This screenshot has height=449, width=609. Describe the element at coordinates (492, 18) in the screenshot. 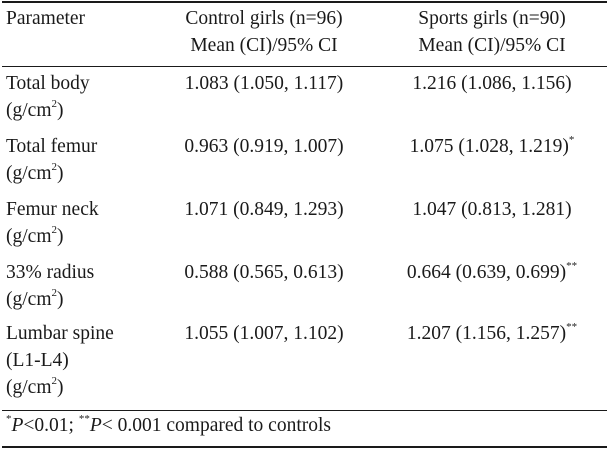

I see `header-sports-label: Sports girls (n=90)` at that location.